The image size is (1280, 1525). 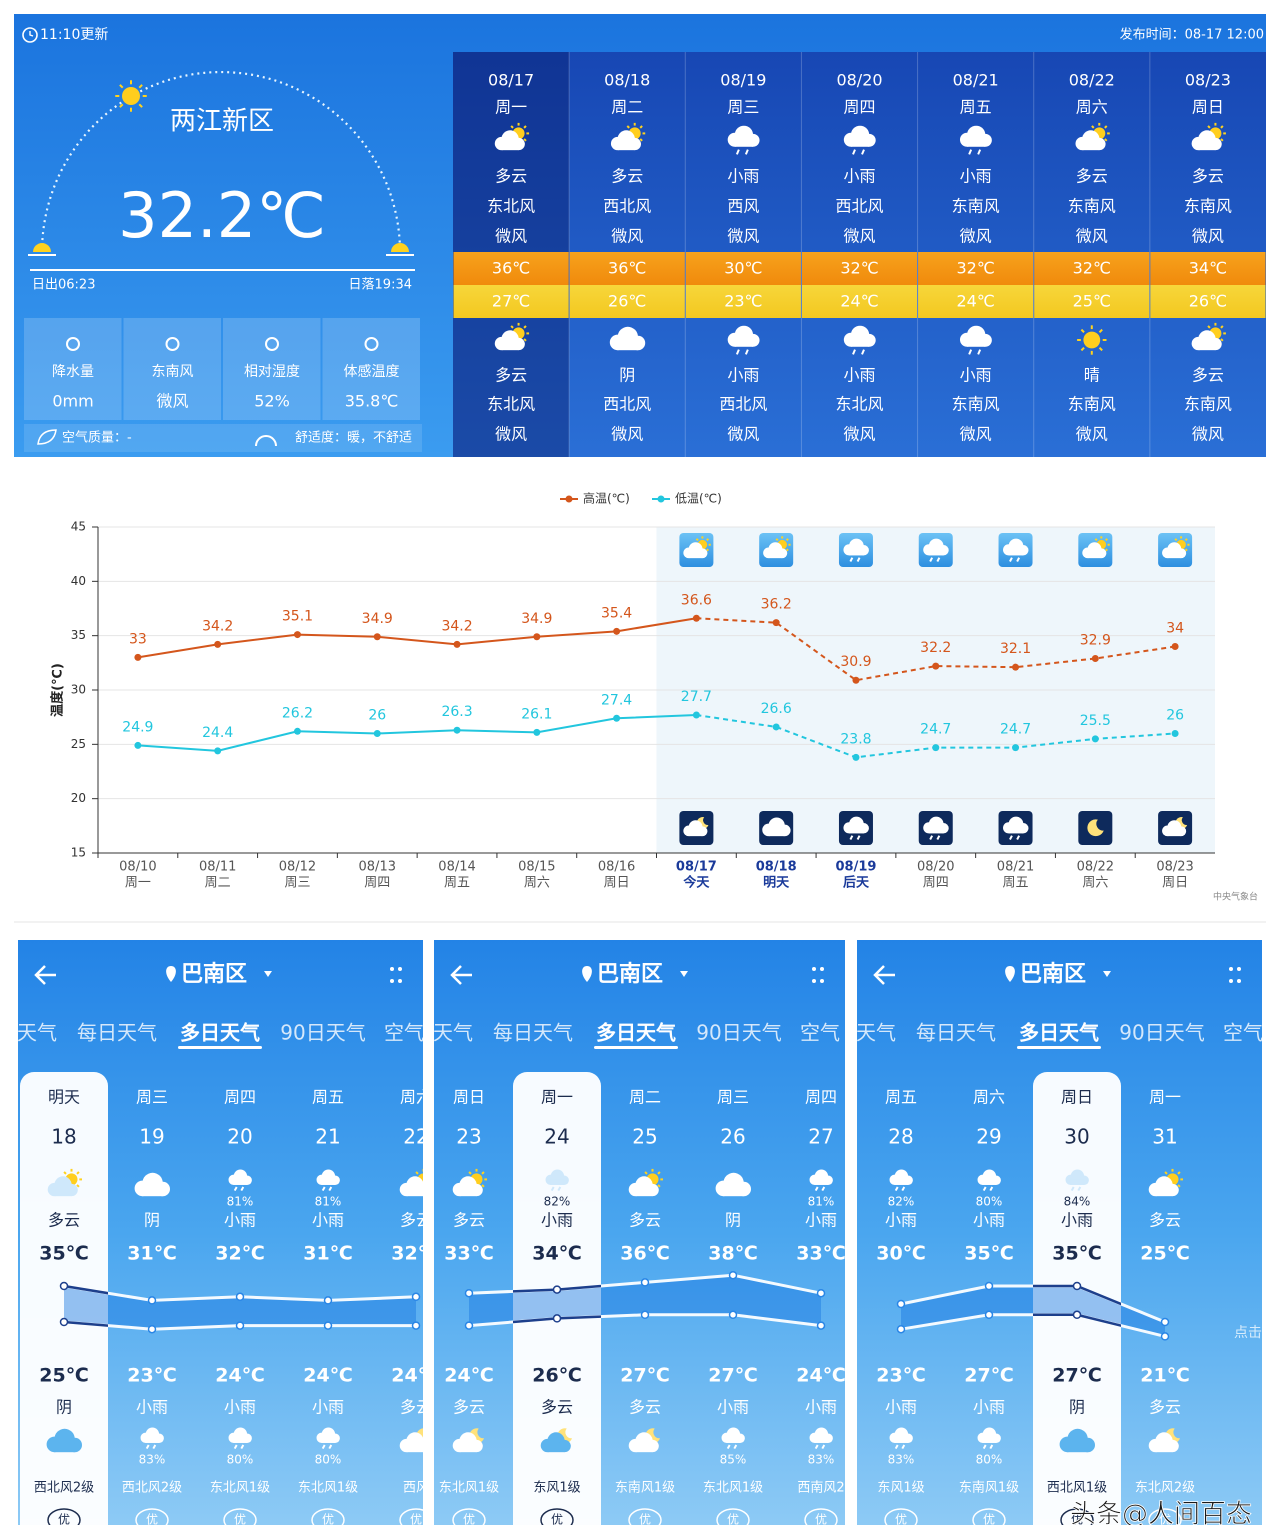 What do you see at coordinates (272, 401) in the screenshot?
I see `stat-value: 52%` at bounding box center [272, 401].